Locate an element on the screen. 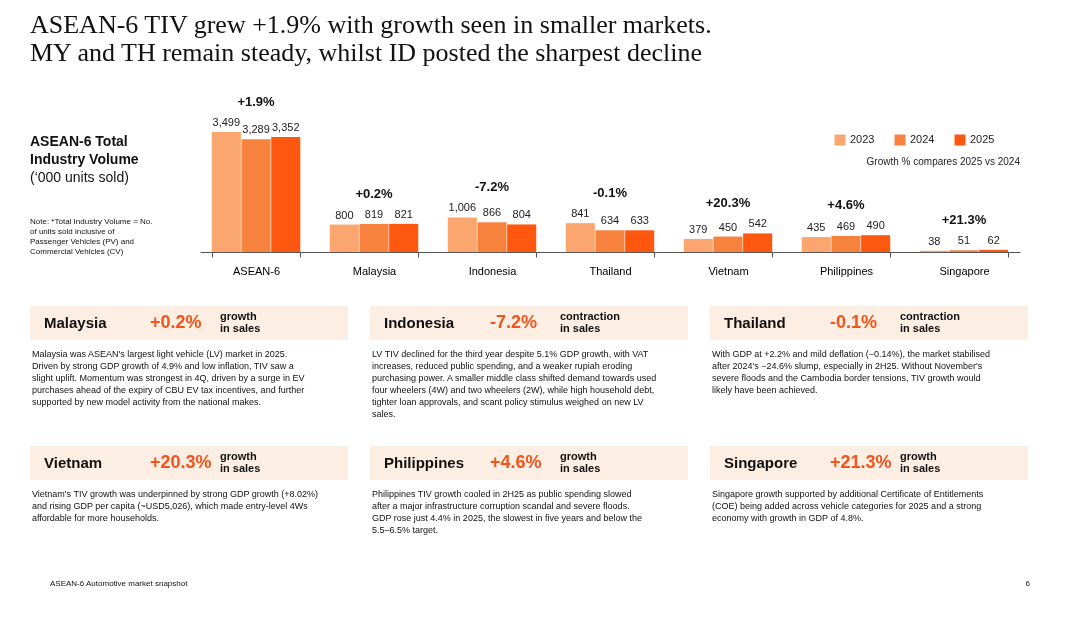 The height and width of the screenshot is (624, 1080). data-label: 62 is located at coordinates (993, 239).